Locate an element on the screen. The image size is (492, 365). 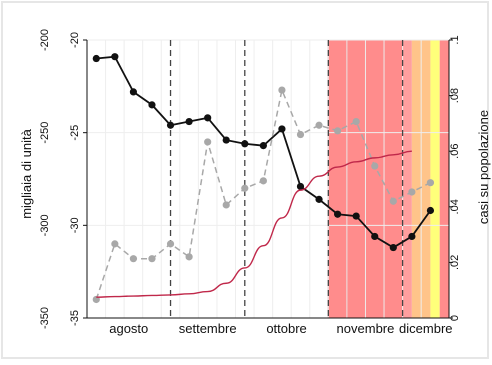
month-label-1: settembre is located at coordinates (208, 328).